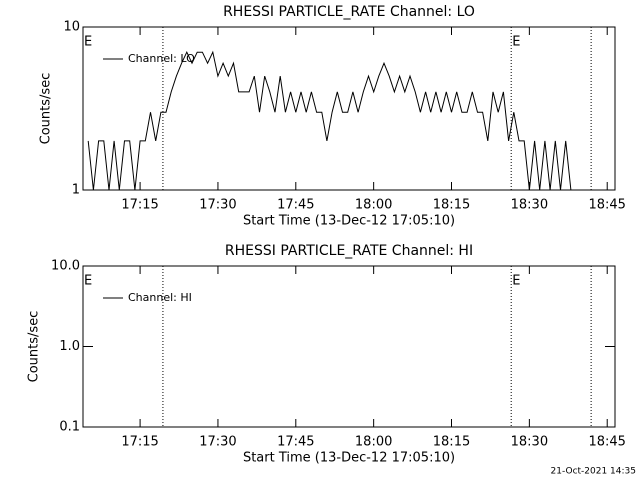 The height and width of the screenshot is (480, 640). Describe the element at coordinates (69, 427) in the screenshot. I see `y-tick-label: 0.1` at that location.